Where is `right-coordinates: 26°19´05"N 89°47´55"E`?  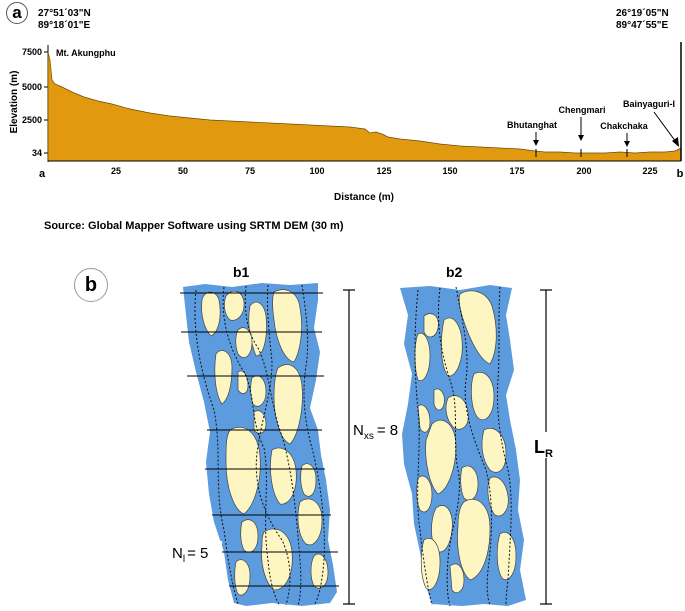
right-coordinates: 26°19´05"N 89°47´55"E is located at coordinates (642, 20).